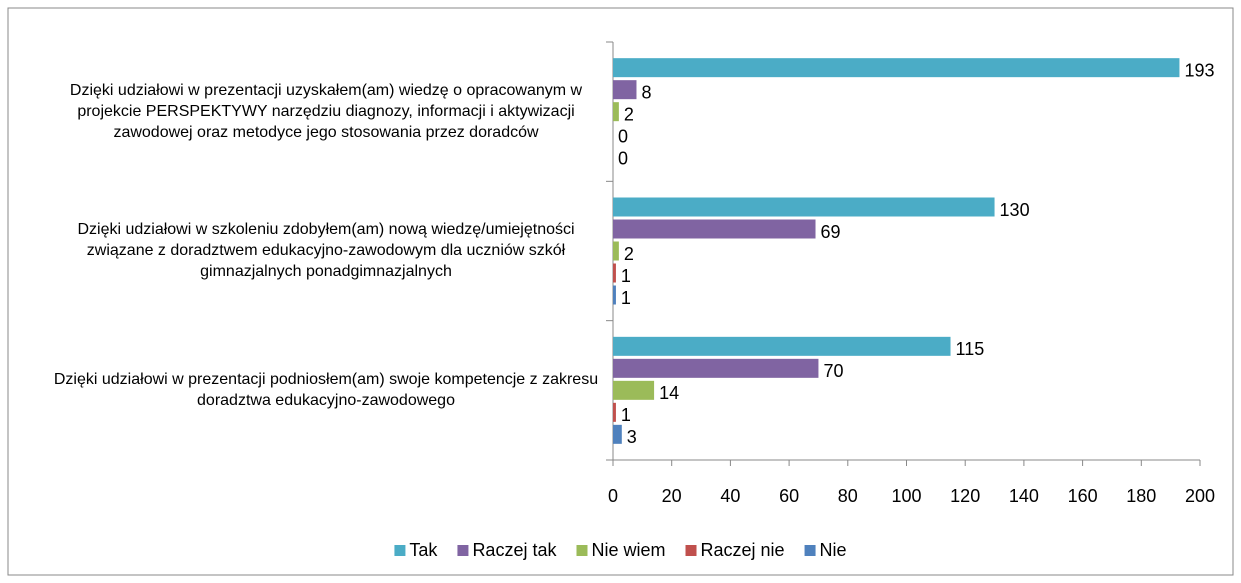  What do you see at coordinates (743, 550) in the screenshot?
I see `legend-label: Raczej nie` at bounding box center [743, 550].